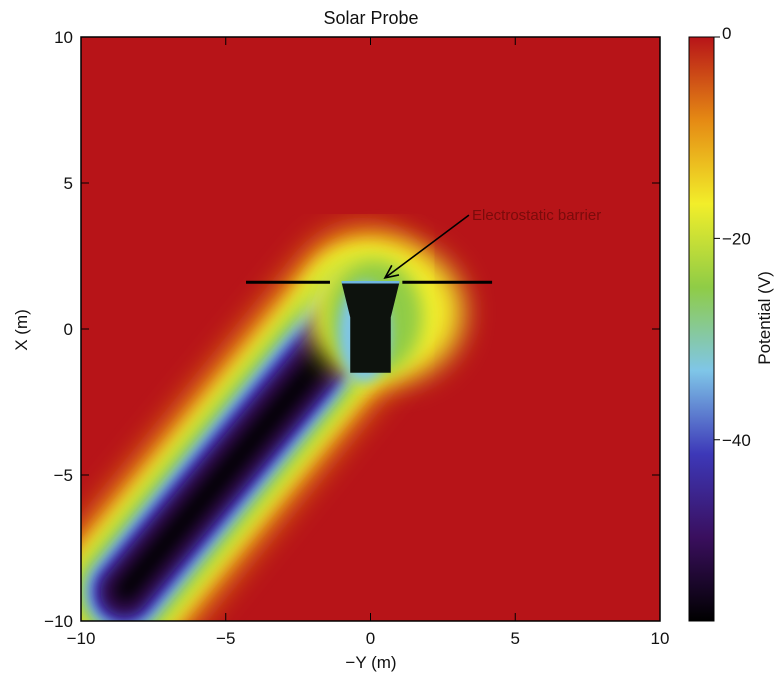 The image size is (778, 682). I want to click on colorbar, so click(701, 329).